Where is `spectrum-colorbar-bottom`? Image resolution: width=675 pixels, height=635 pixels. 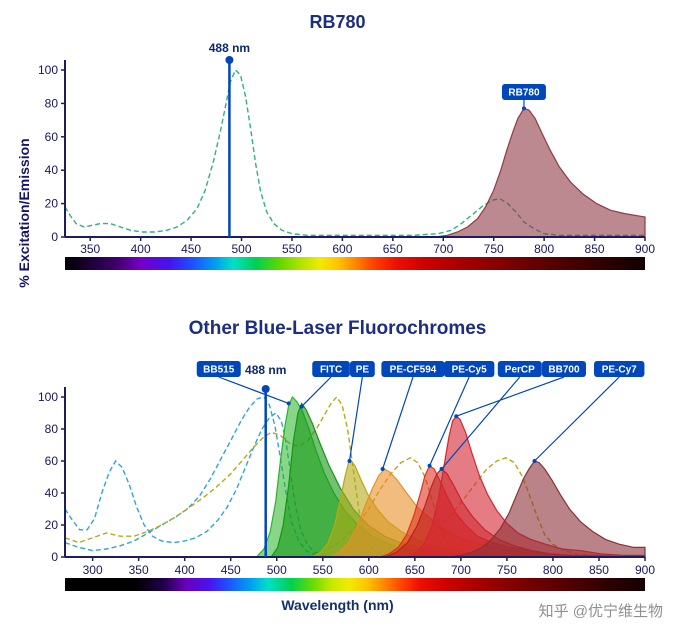
spectrum-colorbar-bottom is located at coordinates (355, 584).